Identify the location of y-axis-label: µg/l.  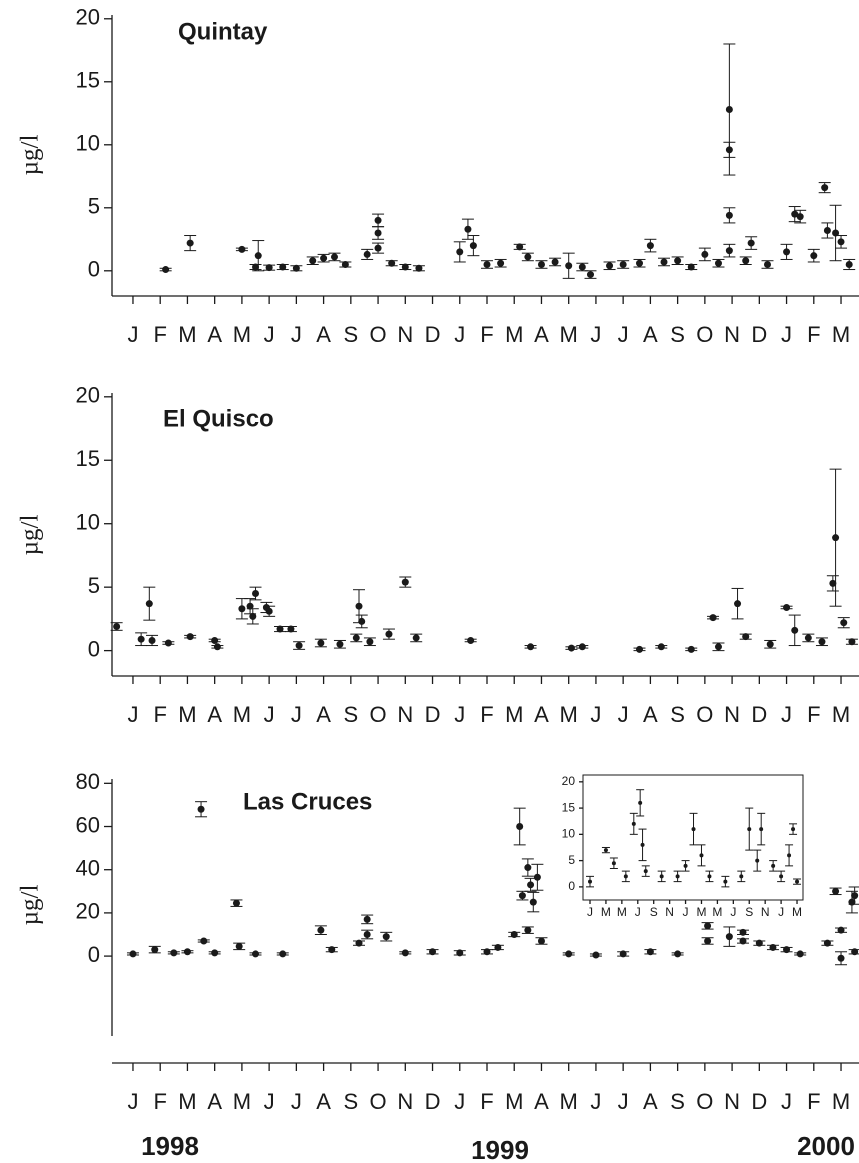
(30, 155).